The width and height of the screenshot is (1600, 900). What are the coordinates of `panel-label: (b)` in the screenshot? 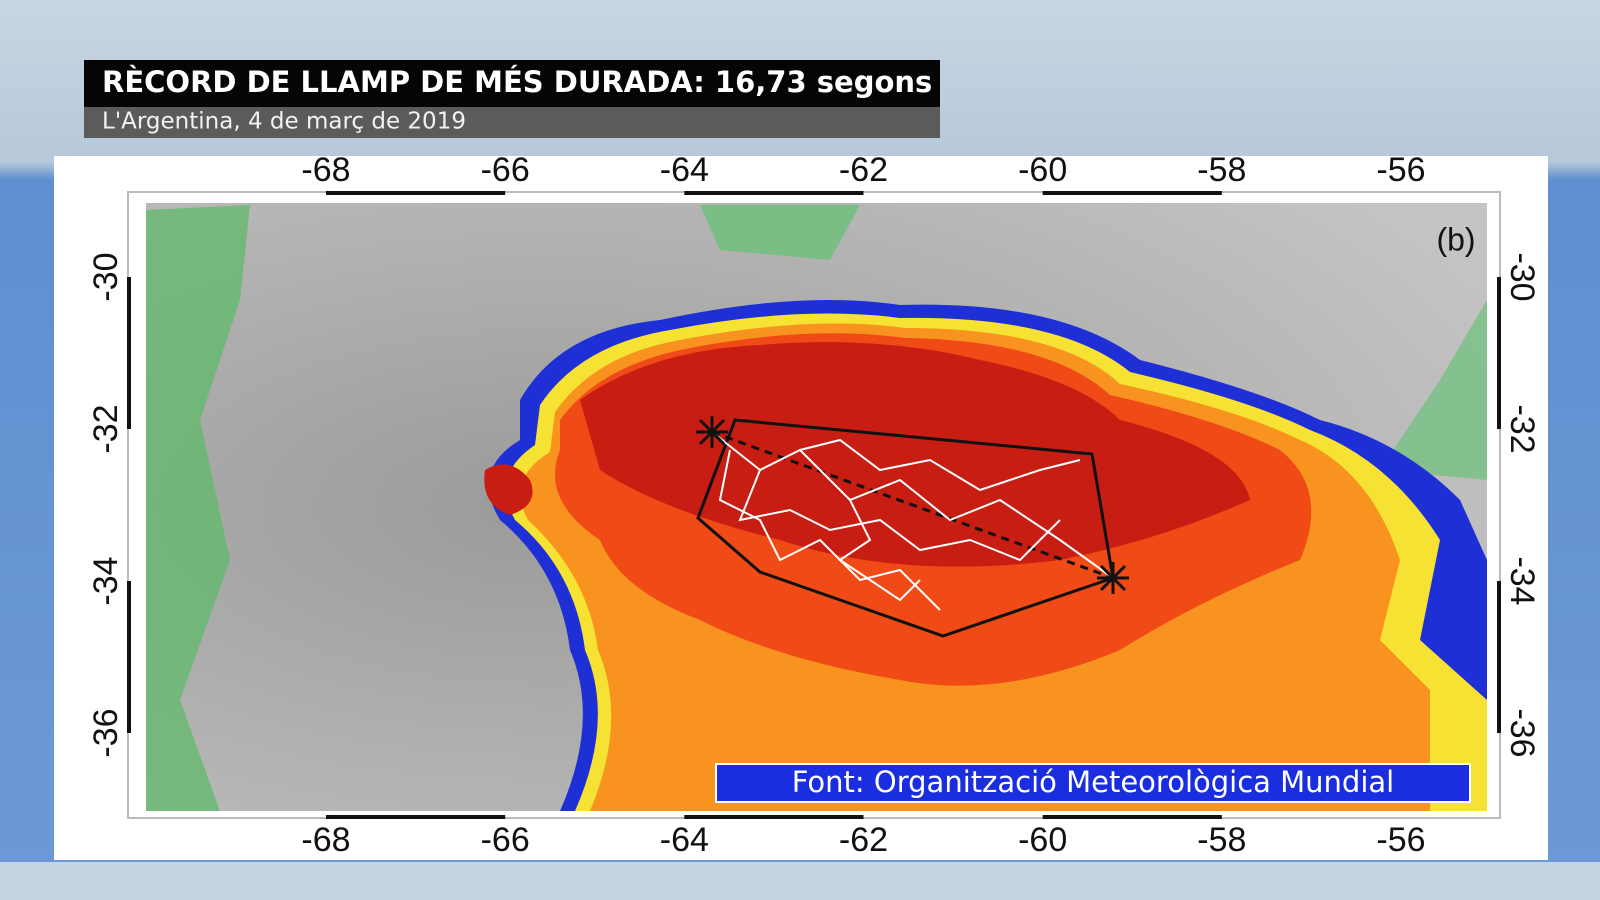 It's located at (1455, 239).